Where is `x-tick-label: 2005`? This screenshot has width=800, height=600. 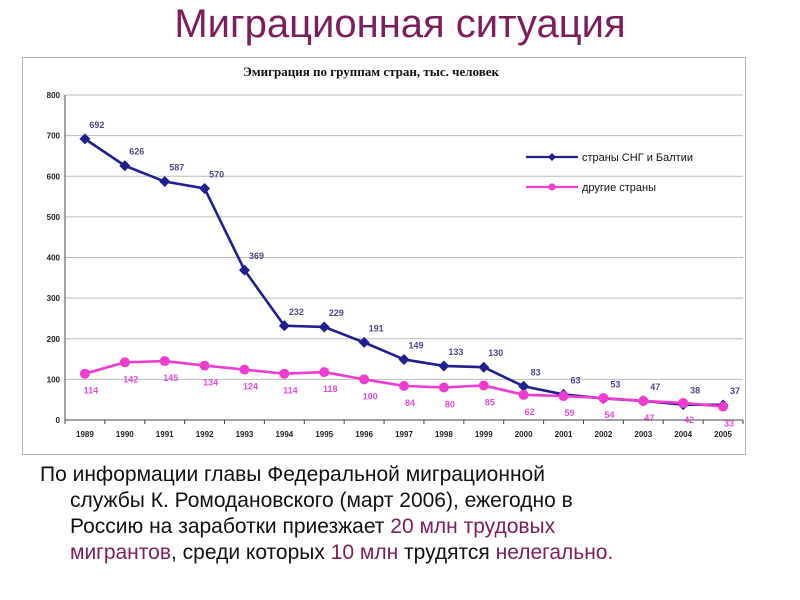 x-tick-label: 2005 is located at coordinates (723, 434).